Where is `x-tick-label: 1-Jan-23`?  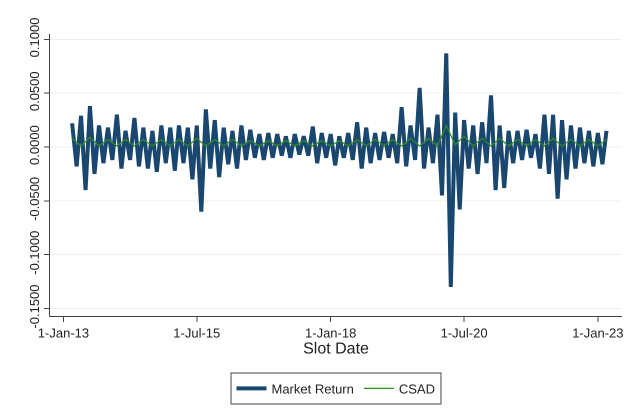
x-tick-label: 1-Jan-23 is located at coordinates (598, 333).